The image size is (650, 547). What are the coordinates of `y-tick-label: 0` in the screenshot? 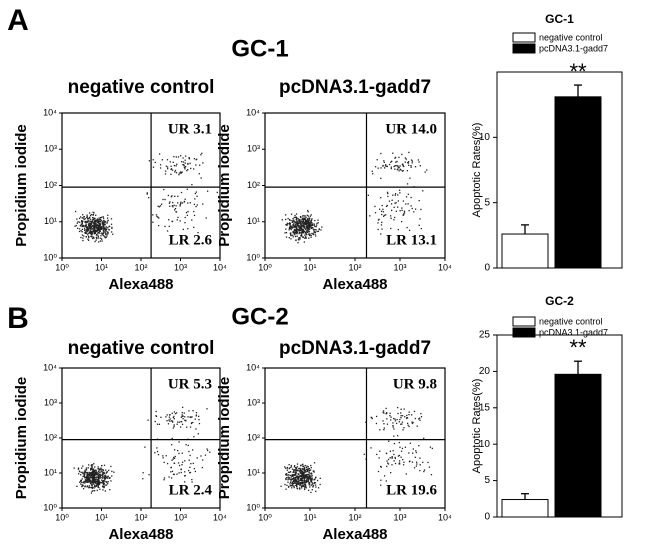 It's located at (487, 517).